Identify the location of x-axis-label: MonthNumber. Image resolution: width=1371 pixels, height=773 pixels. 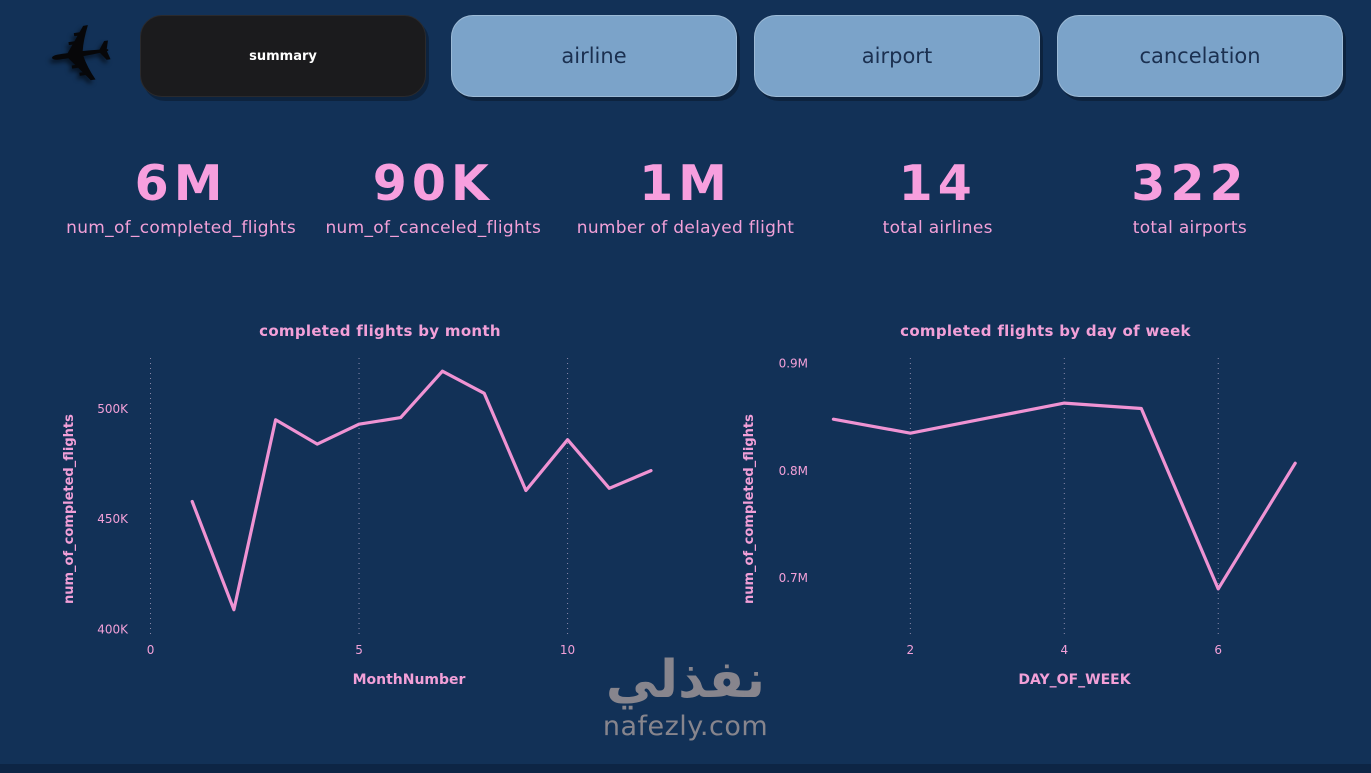
(409, 680).